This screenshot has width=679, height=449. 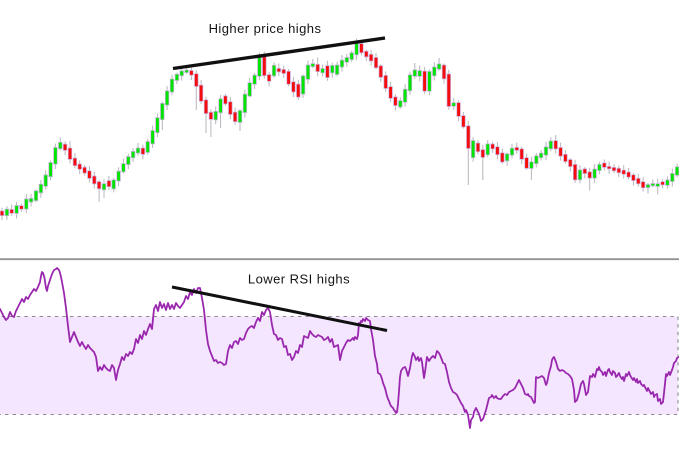 What do you see at coordinates (299, 279) in the screenshot?
I see `svg-text: Lower RSI highs` at bounding box center [299, 279].